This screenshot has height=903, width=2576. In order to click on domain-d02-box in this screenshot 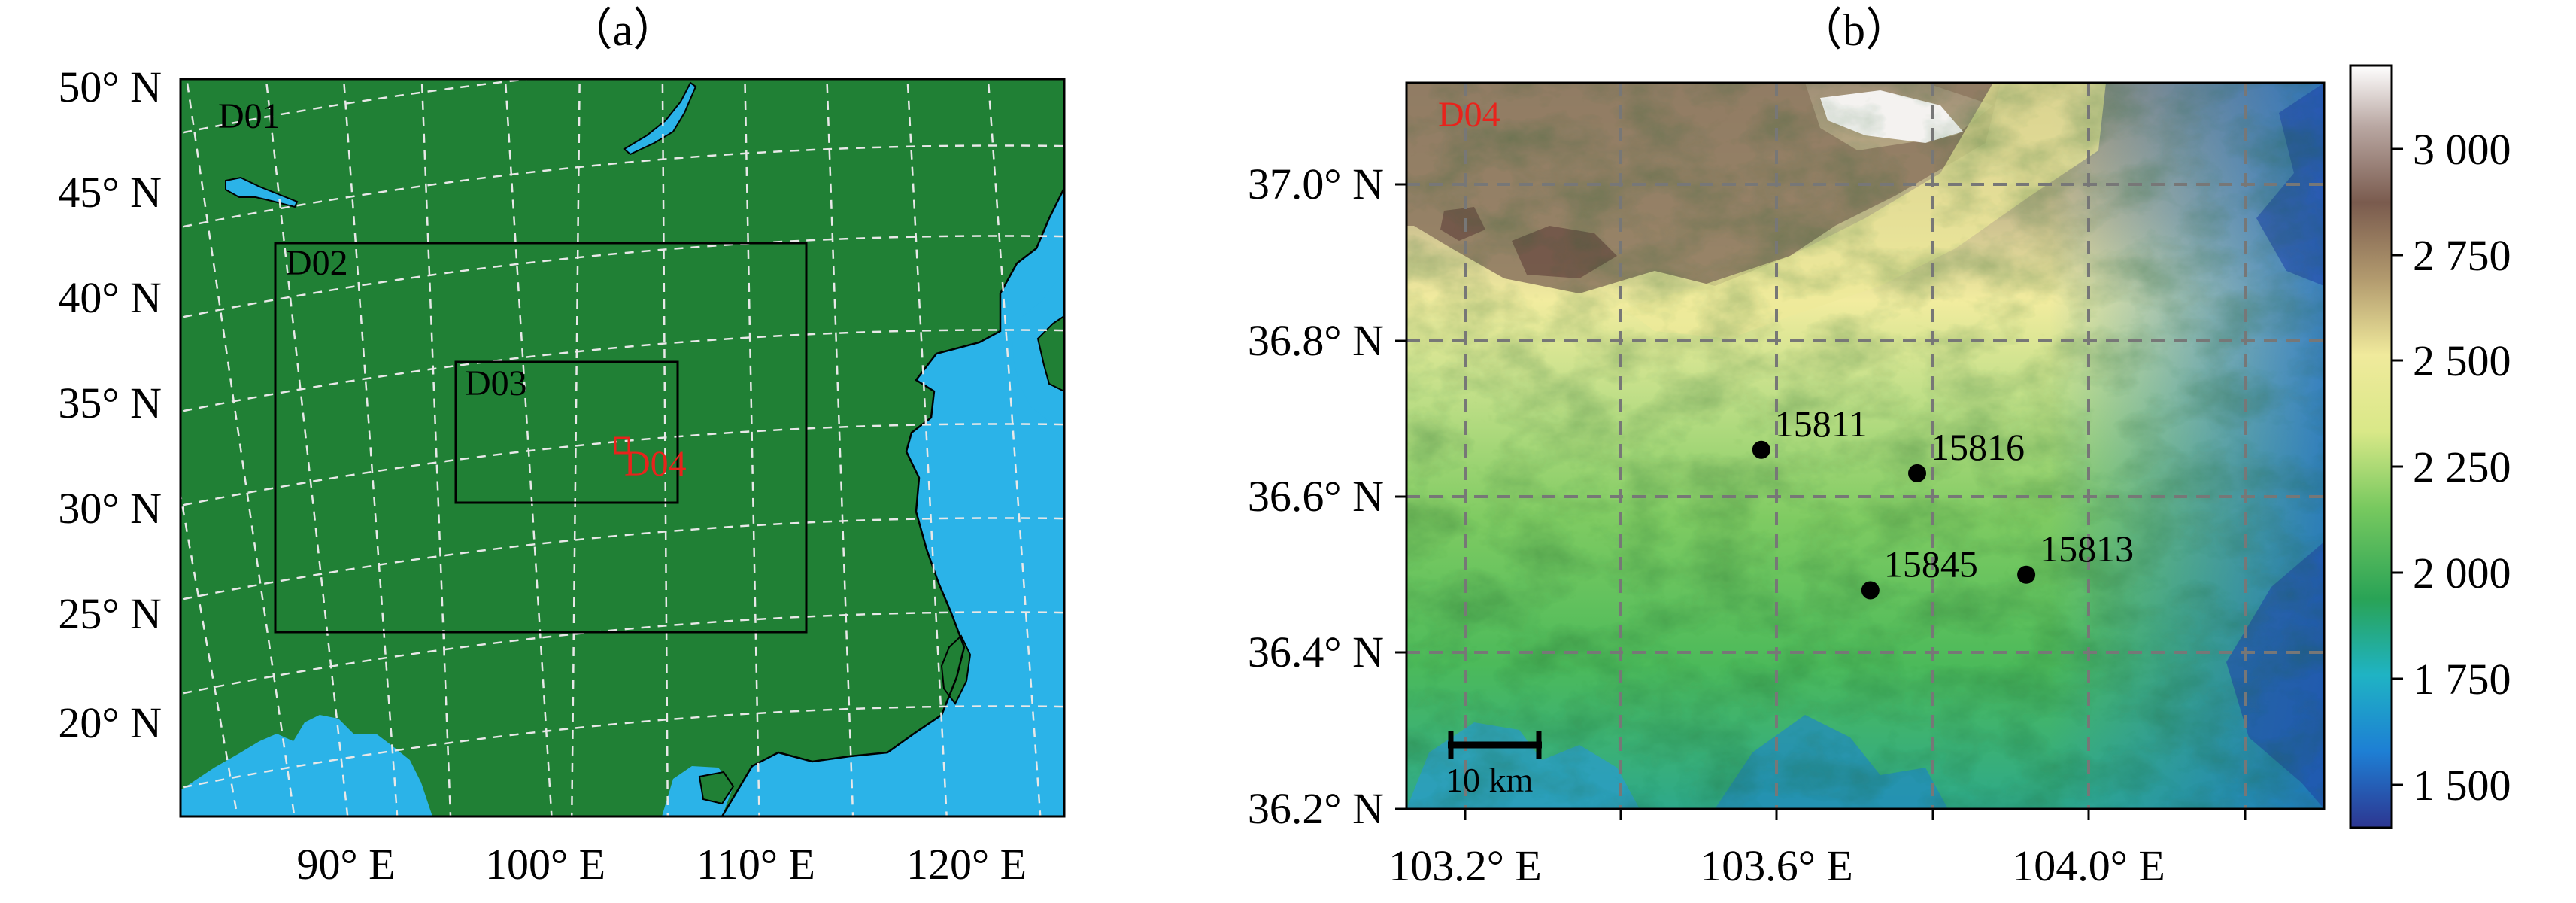, I will do `click(541, 438)`.